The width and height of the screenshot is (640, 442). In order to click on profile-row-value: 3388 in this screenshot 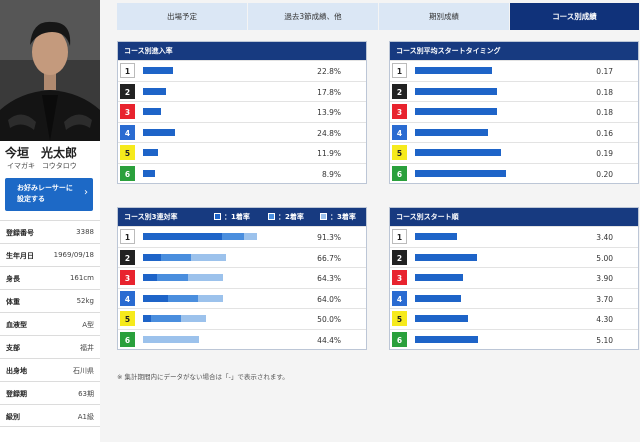, I will do `click(85, 232)`.